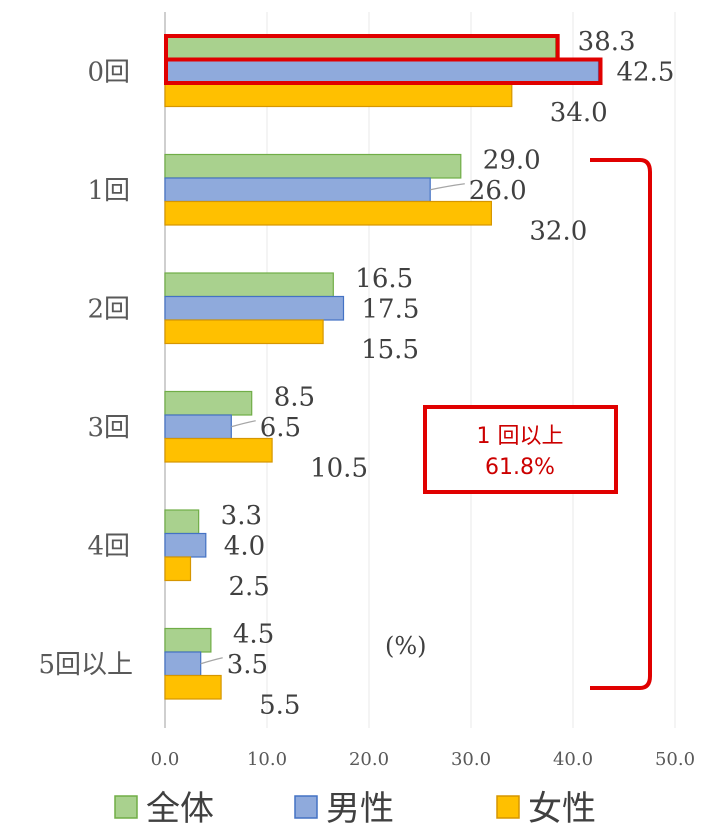  I want to click on category-label: 1回, so click(108, 191).